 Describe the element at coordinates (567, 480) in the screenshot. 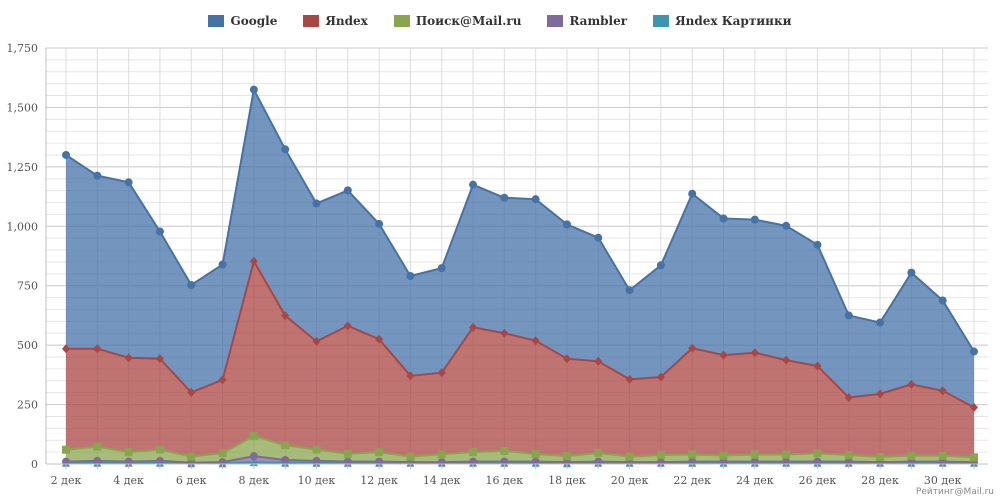

I see `x-tick-label: 18 дек` at that location.